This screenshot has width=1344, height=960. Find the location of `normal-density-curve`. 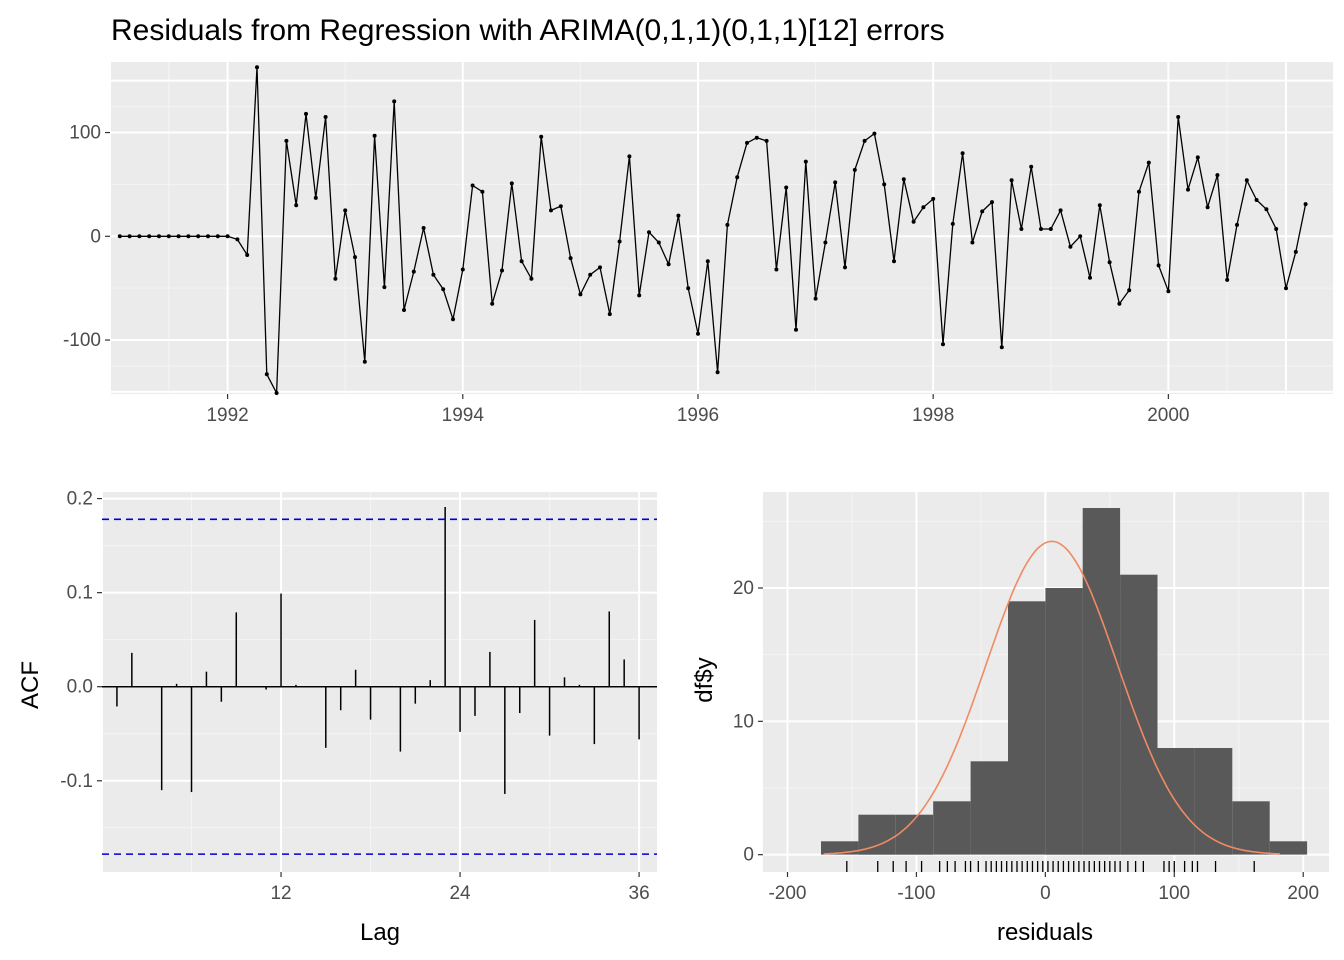

normal-density-curve is located at coordinates (1052, 697).